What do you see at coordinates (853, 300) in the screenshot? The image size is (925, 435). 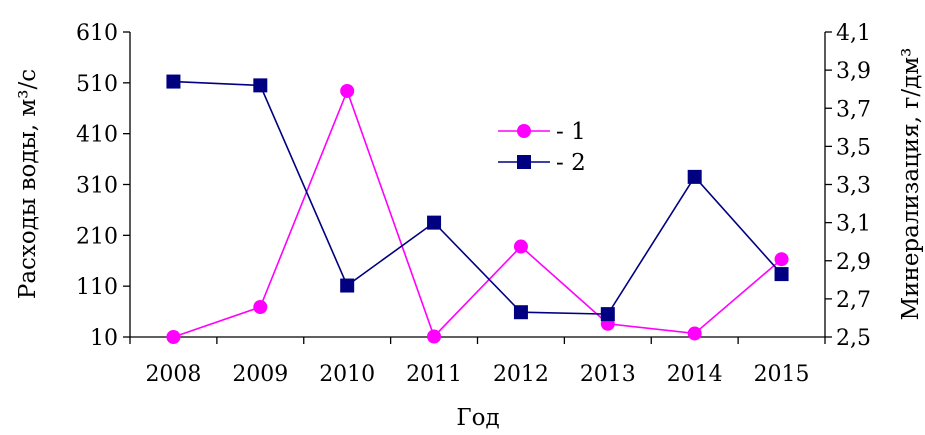 I see `right-tick-label: 2,7` at bounding box center [853, 300].